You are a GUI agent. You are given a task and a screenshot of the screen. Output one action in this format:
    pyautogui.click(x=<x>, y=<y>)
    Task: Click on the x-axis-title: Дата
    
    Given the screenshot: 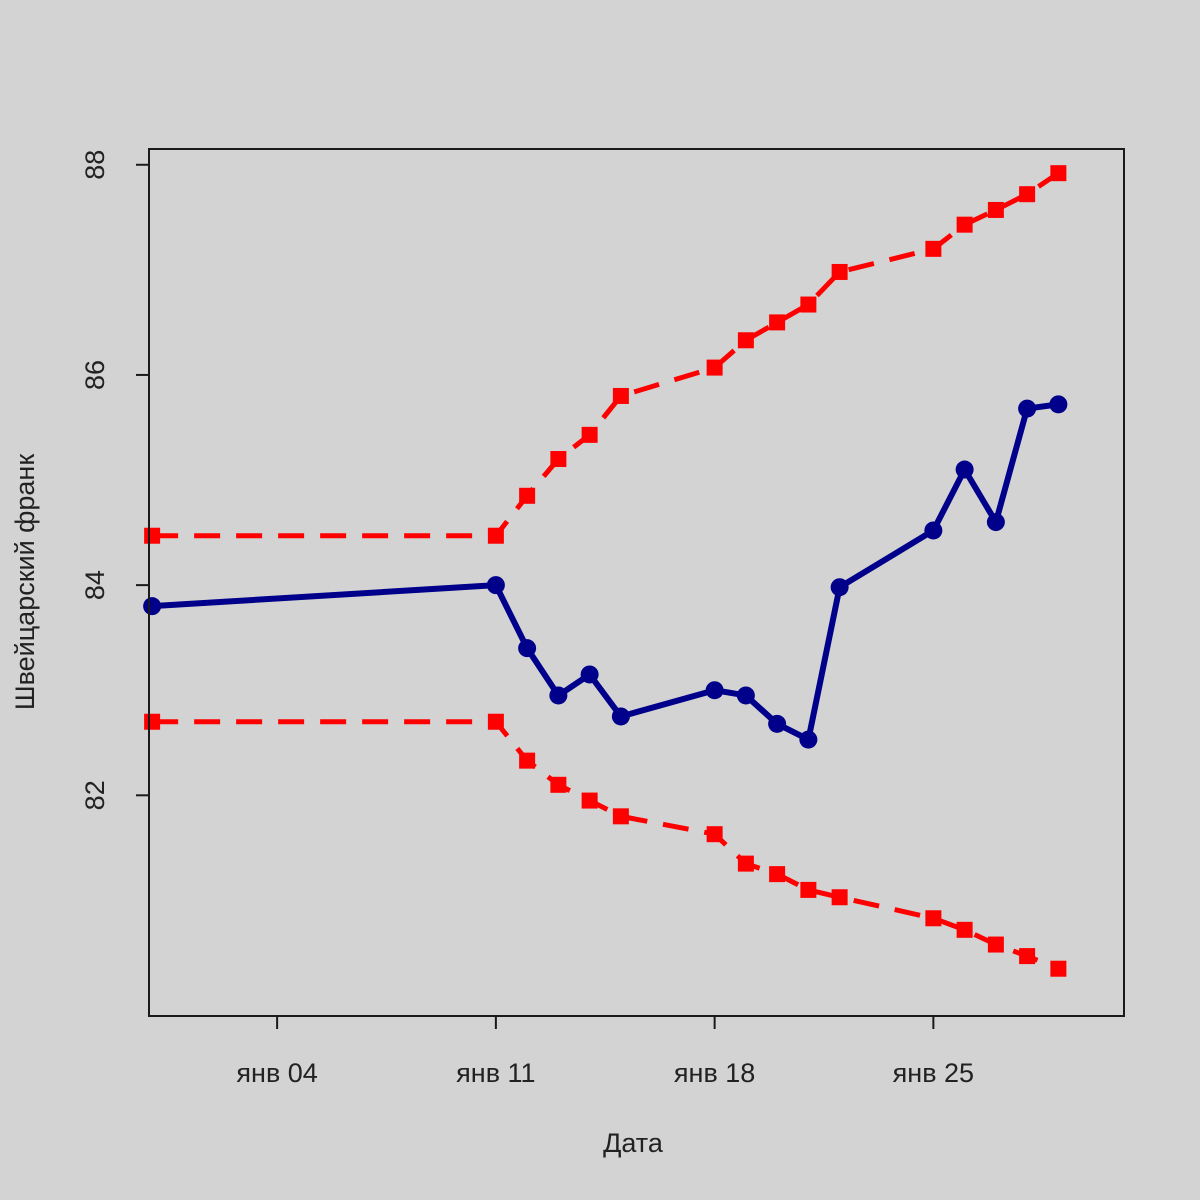 What is the action you would take?
    pyautogui.click(x=633, y=1143)
    